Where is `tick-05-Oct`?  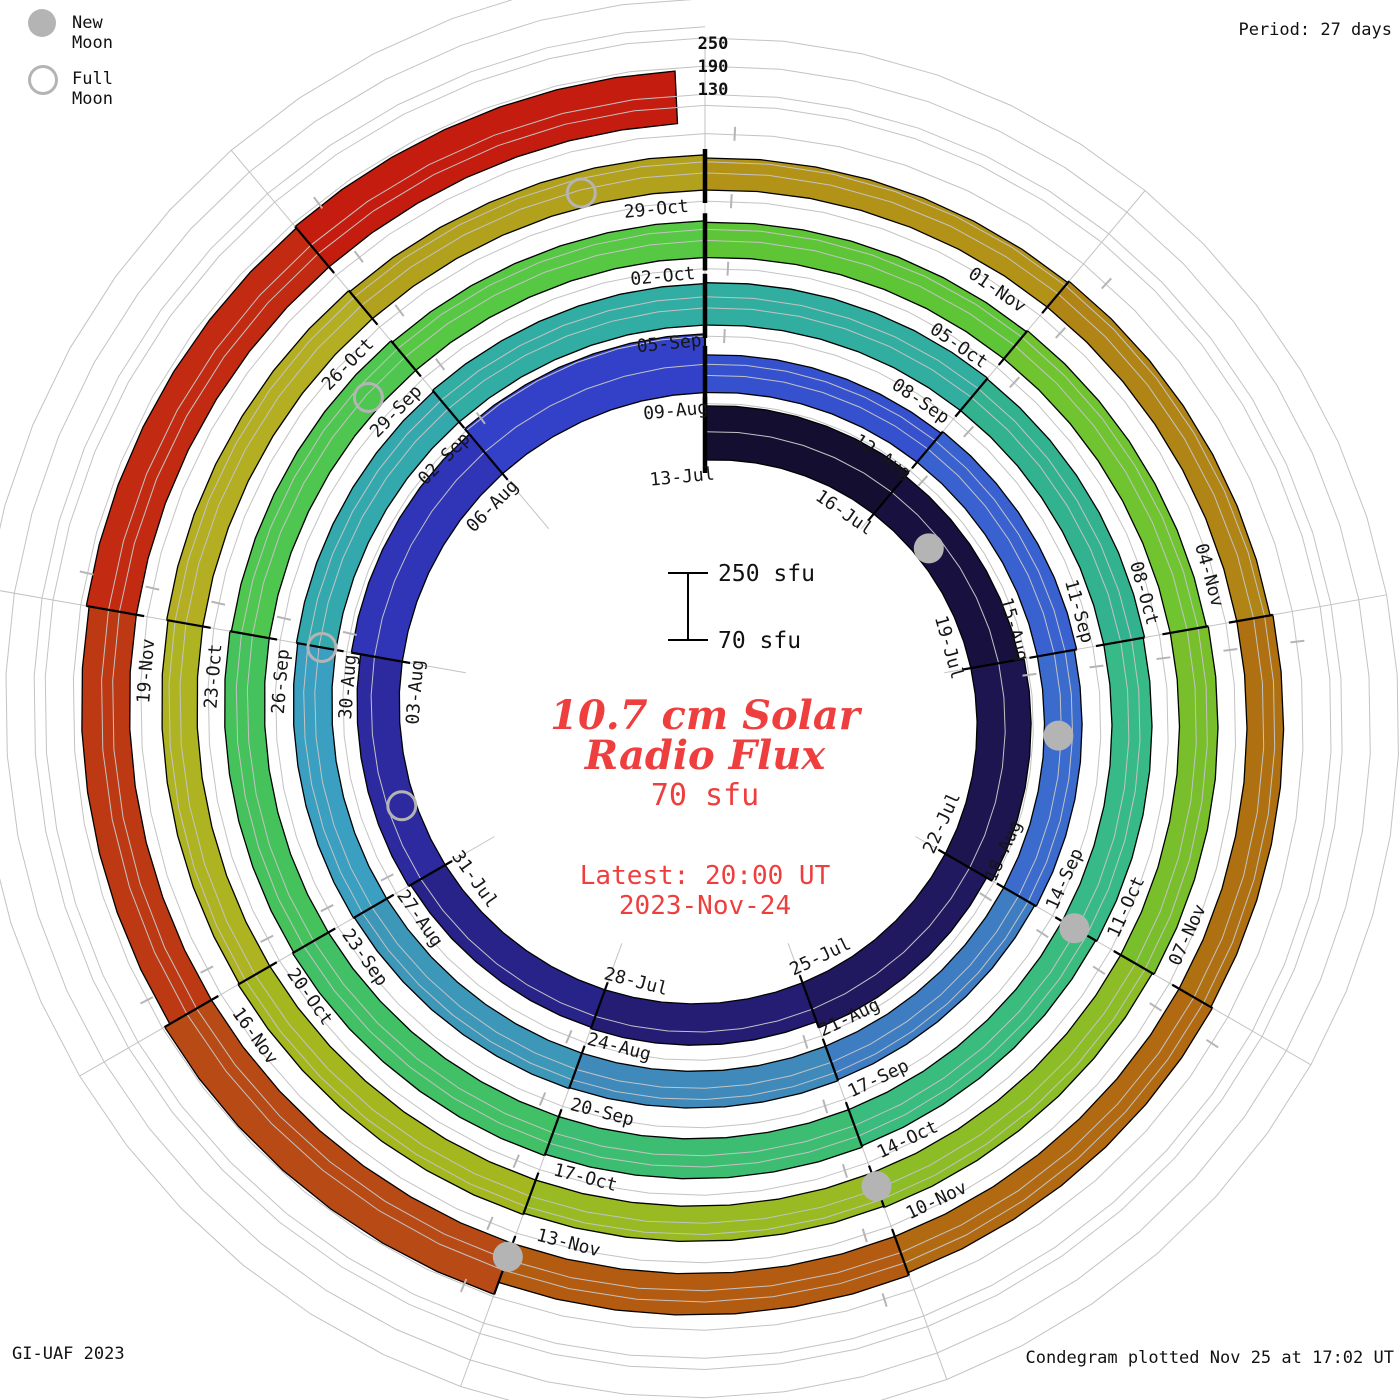 tick-05-Oct is located at coordinates (1013, 347).